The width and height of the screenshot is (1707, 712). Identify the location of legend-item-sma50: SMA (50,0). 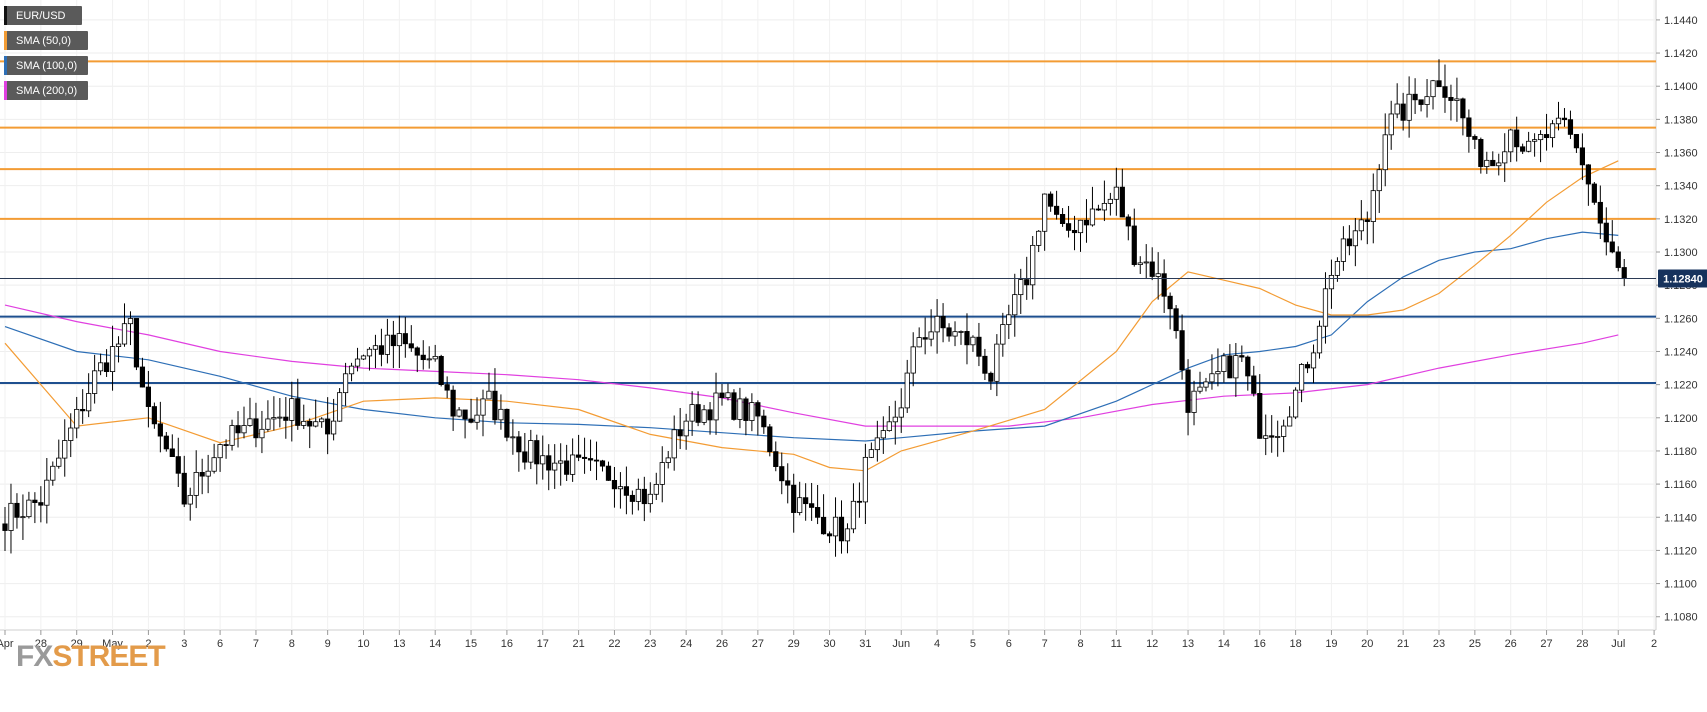
(46, 40).